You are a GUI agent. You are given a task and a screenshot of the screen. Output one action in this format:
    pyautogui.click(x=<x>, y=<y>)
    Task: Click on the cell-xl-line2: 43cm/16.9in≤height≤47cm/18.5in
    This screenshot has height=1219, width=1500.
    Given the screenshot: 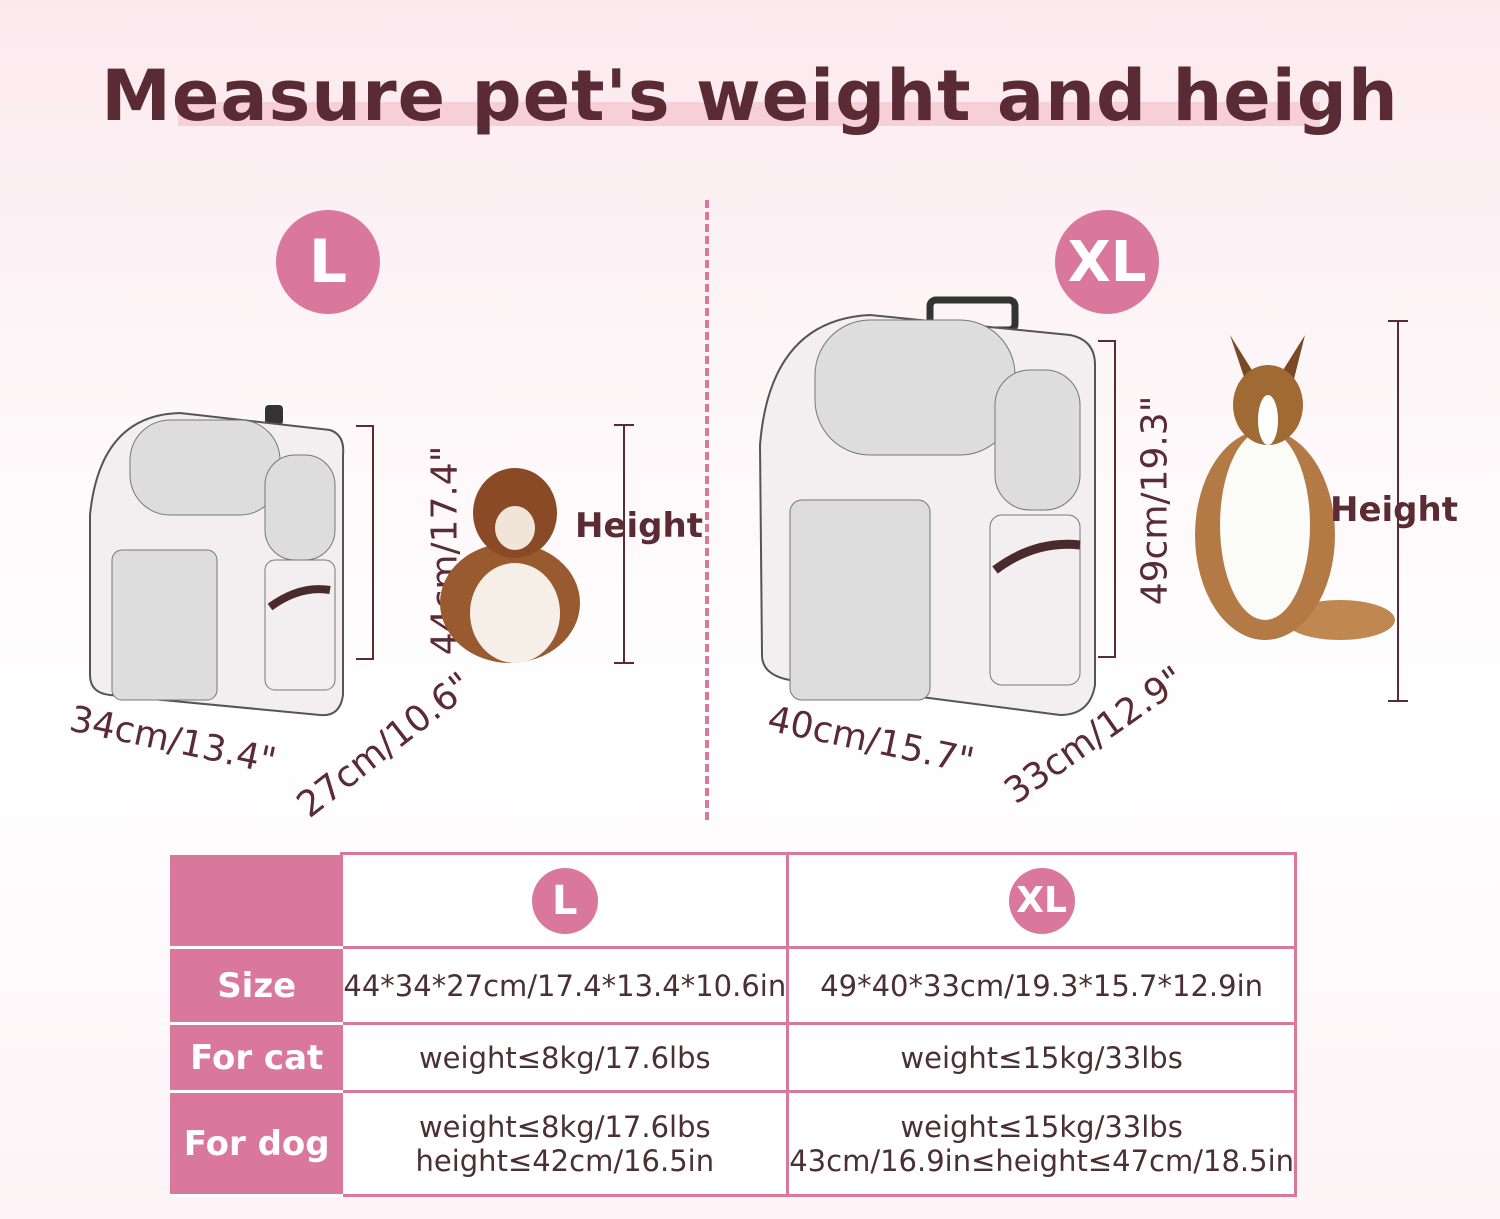 What is the action you would take?
    pyautogui.click(x=1041, y=1160)
    